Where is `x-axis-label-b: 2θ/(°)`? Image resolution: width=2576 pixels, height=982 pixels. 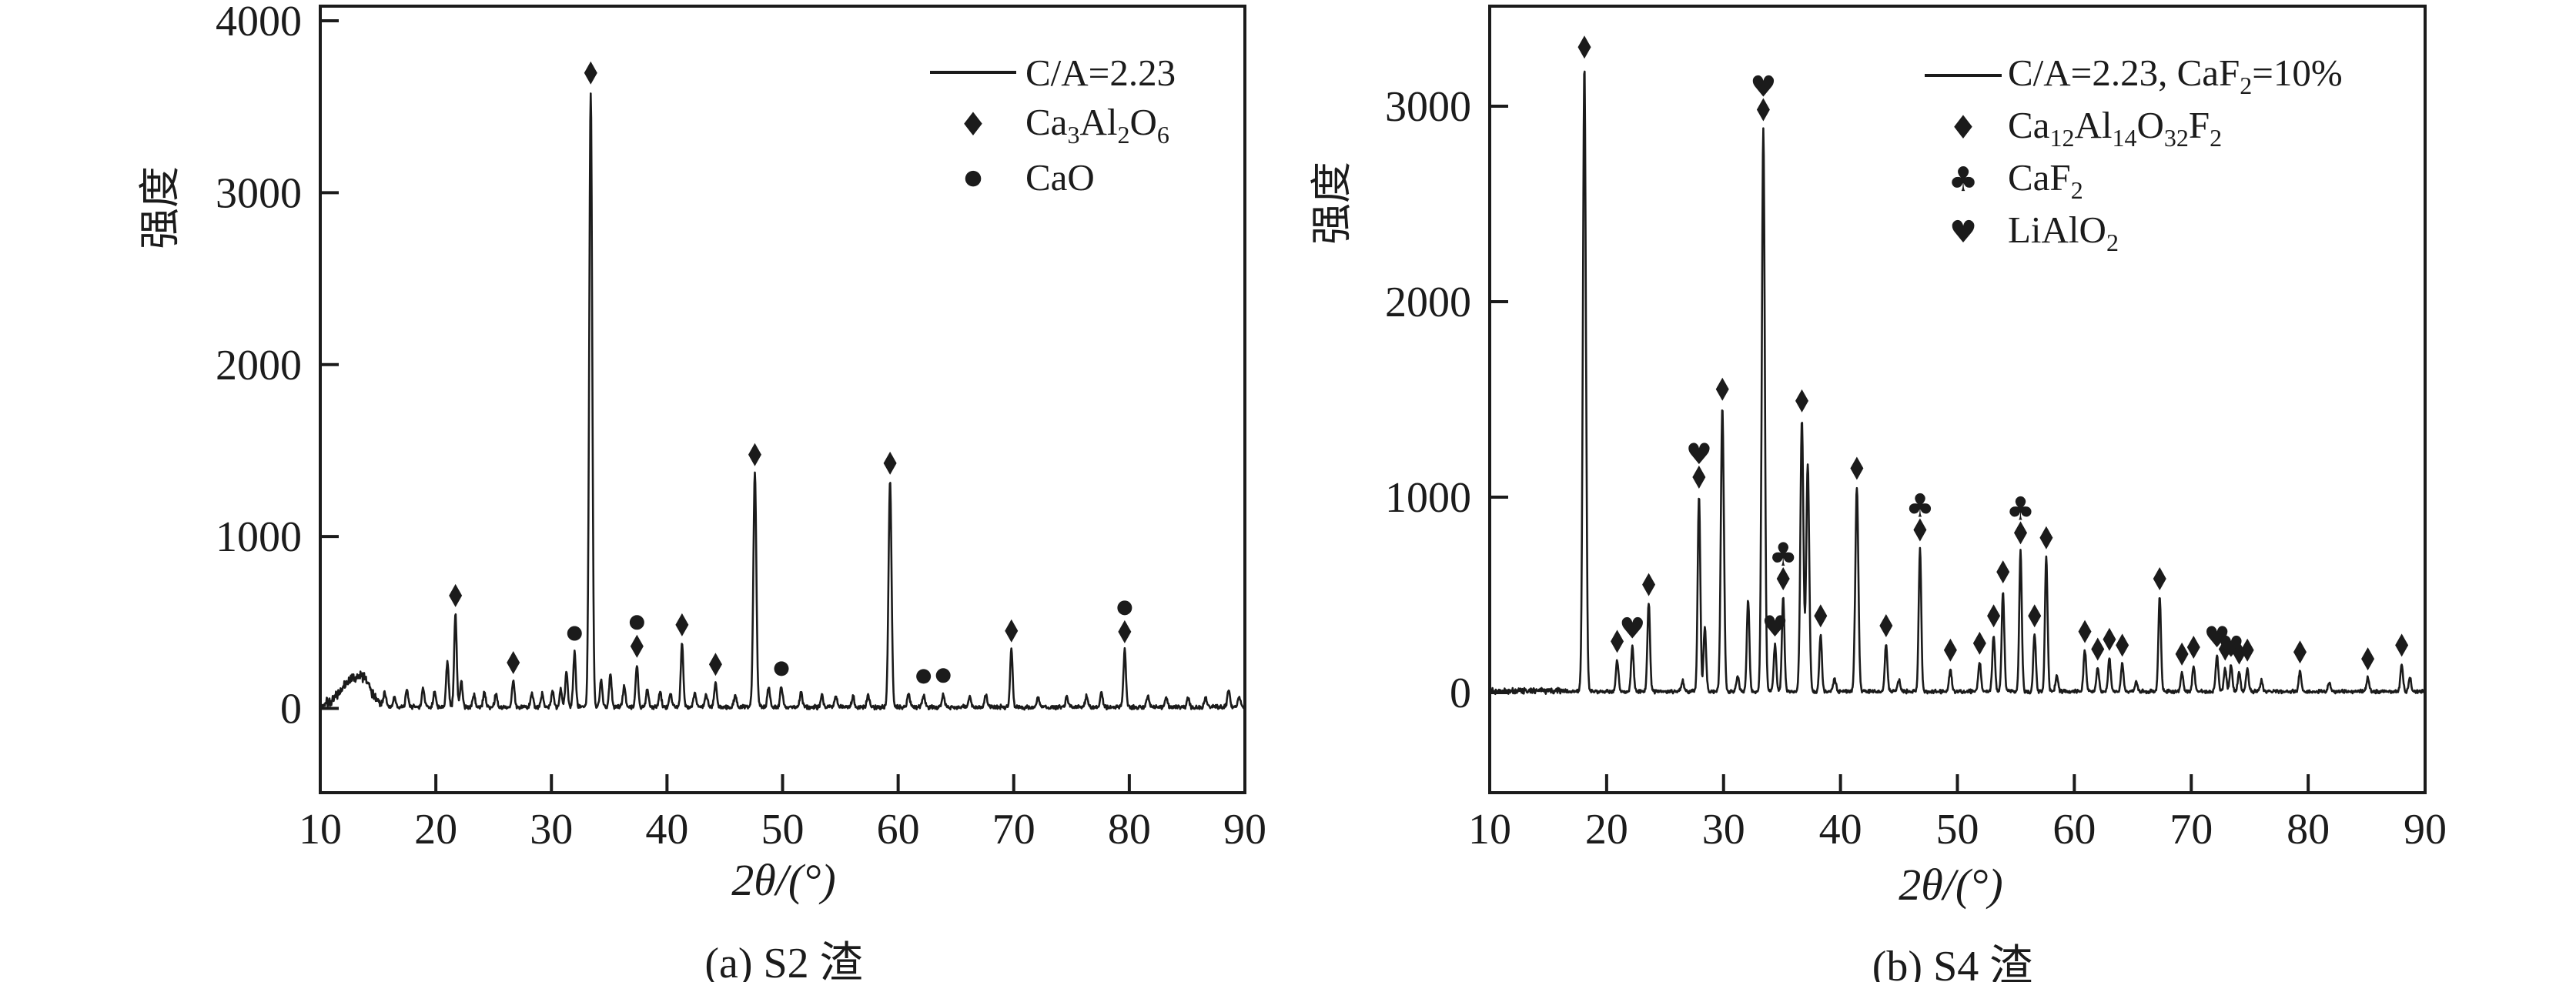
x-axis-label-b: 2θ/(°) is located at coordinates (1951, 885).